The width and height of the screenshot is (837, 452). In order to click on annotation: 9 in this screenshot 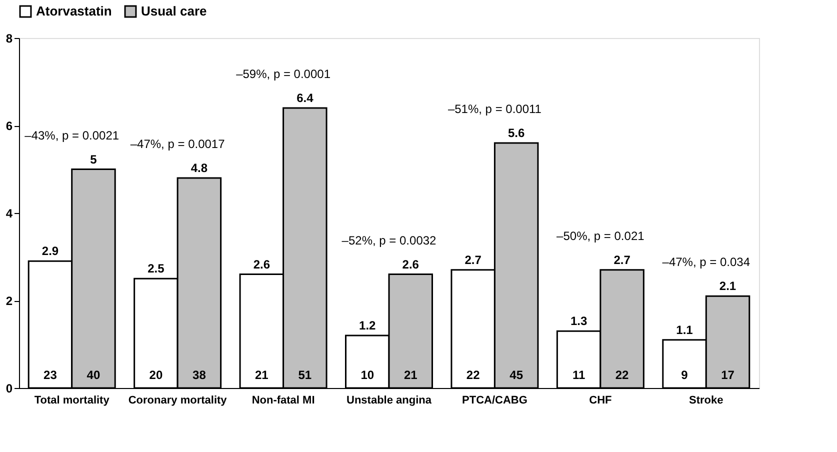, I will do `click(684, 375)`.